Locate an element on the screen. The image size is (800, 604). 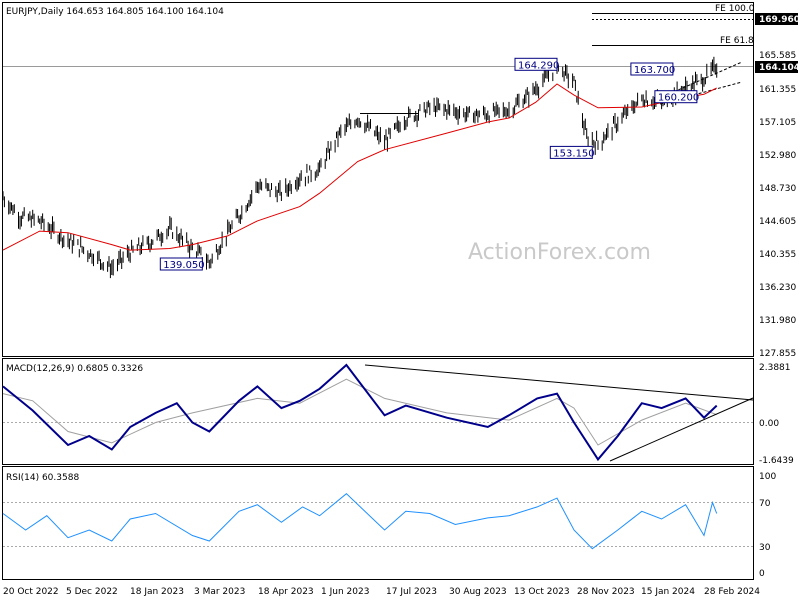
date-tick-6: 17 Jul 2023 is located at coordinates (411, 592).